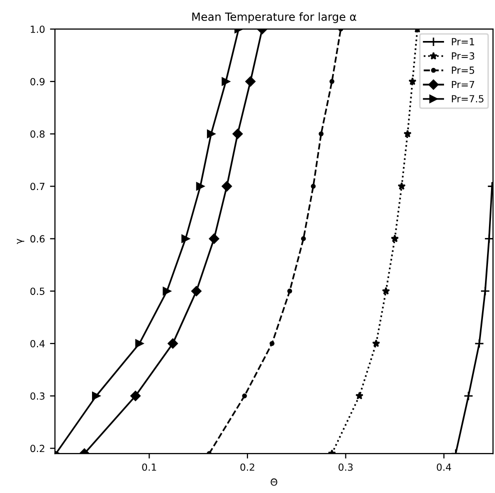 The height and width of the screenshot is (493, 495). I want to click on legend-label: Pr=1, so click(463, 42).